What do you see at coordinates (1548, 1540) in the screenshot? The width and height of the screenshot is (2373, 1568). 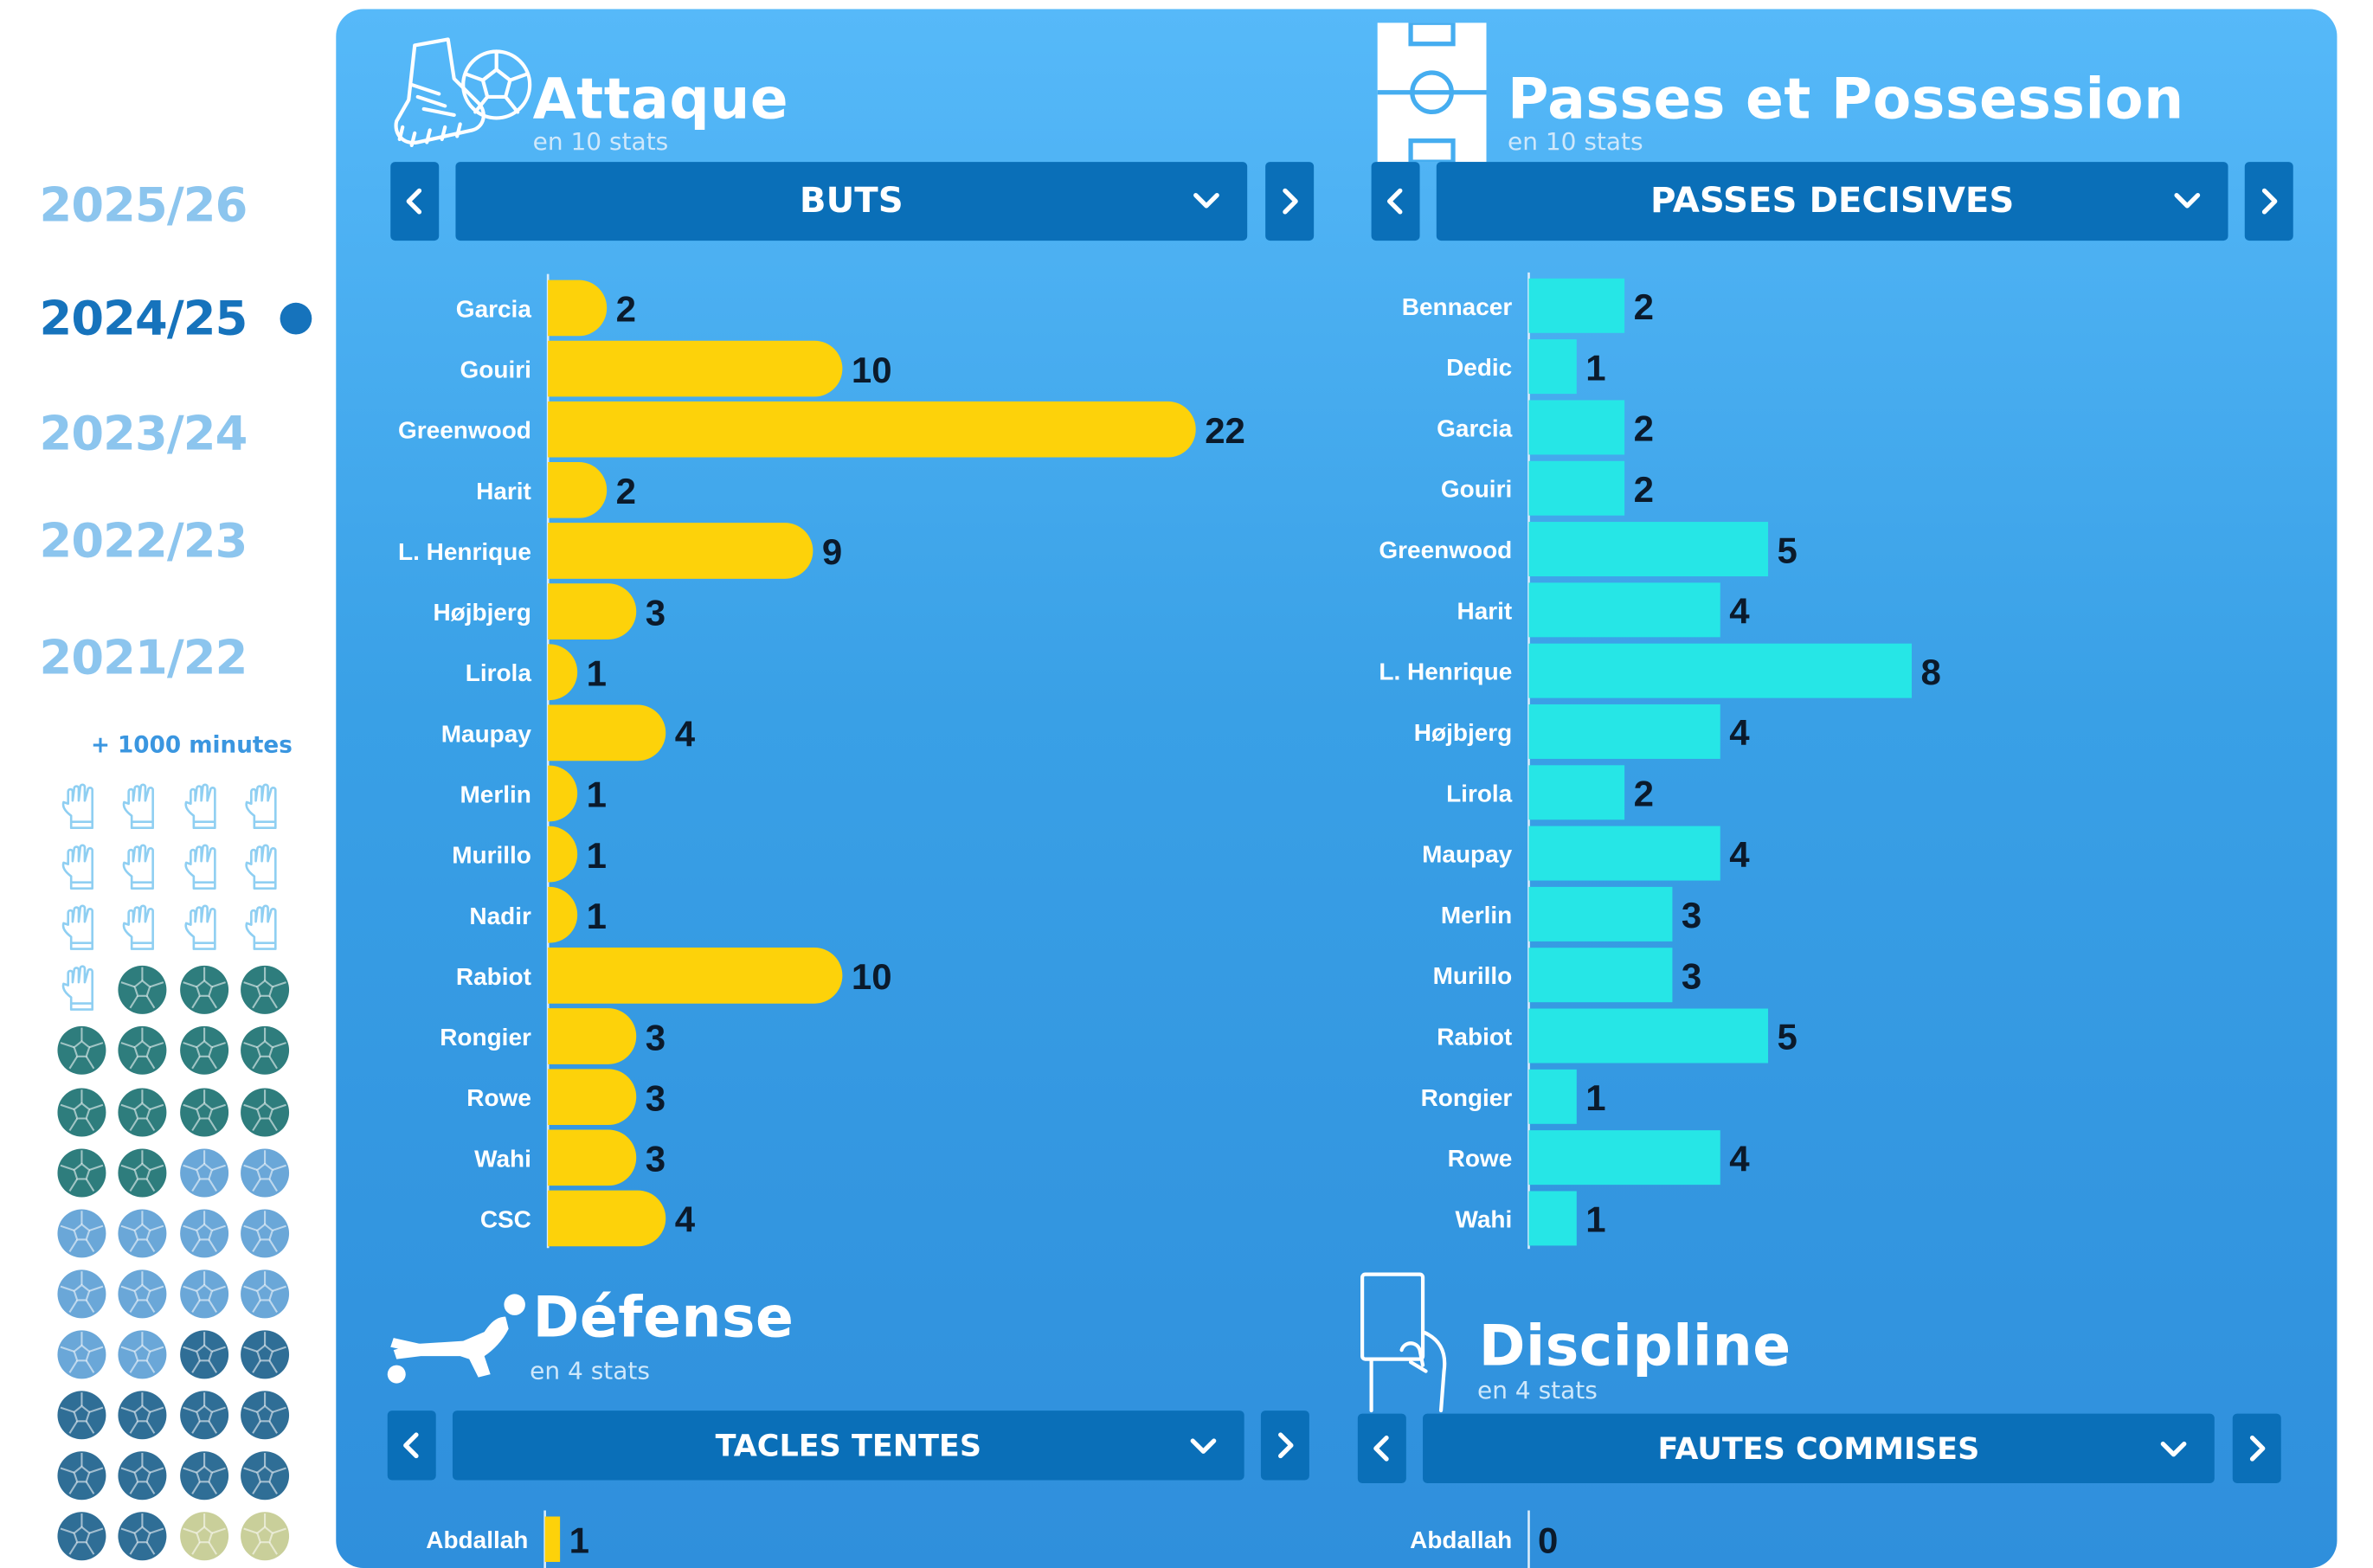 I see `bar-value: 0` at bounding box center [1548, 1540].